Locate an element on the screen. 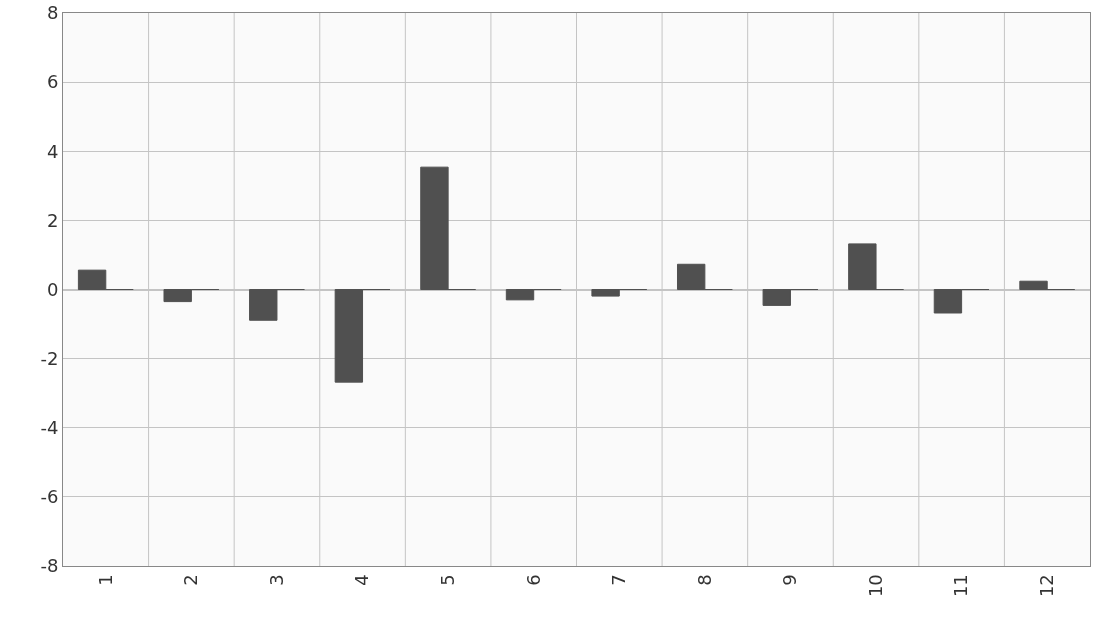 This screenshot has width=1093, height=641. x-tick-label: 6 is located at coordinates (533, 580).